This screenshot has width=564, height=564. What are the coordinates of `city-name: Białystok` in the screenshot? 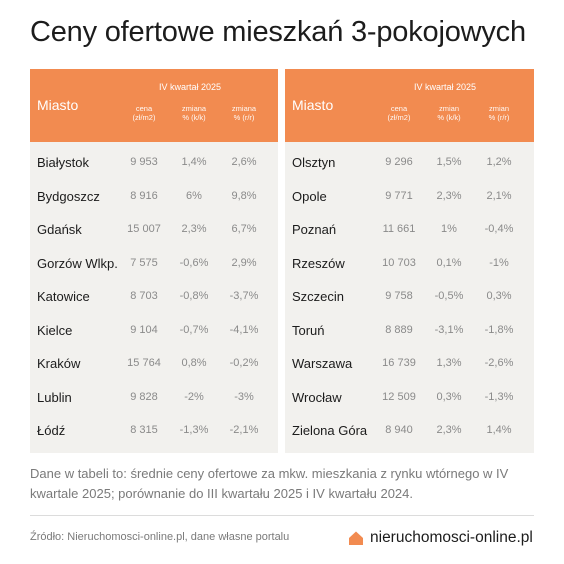 It's located at (63, 162).